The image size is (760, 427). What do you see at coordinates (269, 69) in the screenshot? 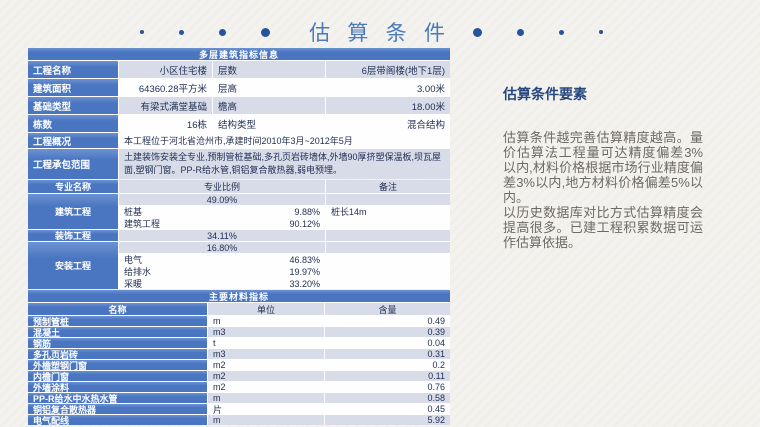
I see `row-label-floors: 层数` at bounding box center [269, 69].